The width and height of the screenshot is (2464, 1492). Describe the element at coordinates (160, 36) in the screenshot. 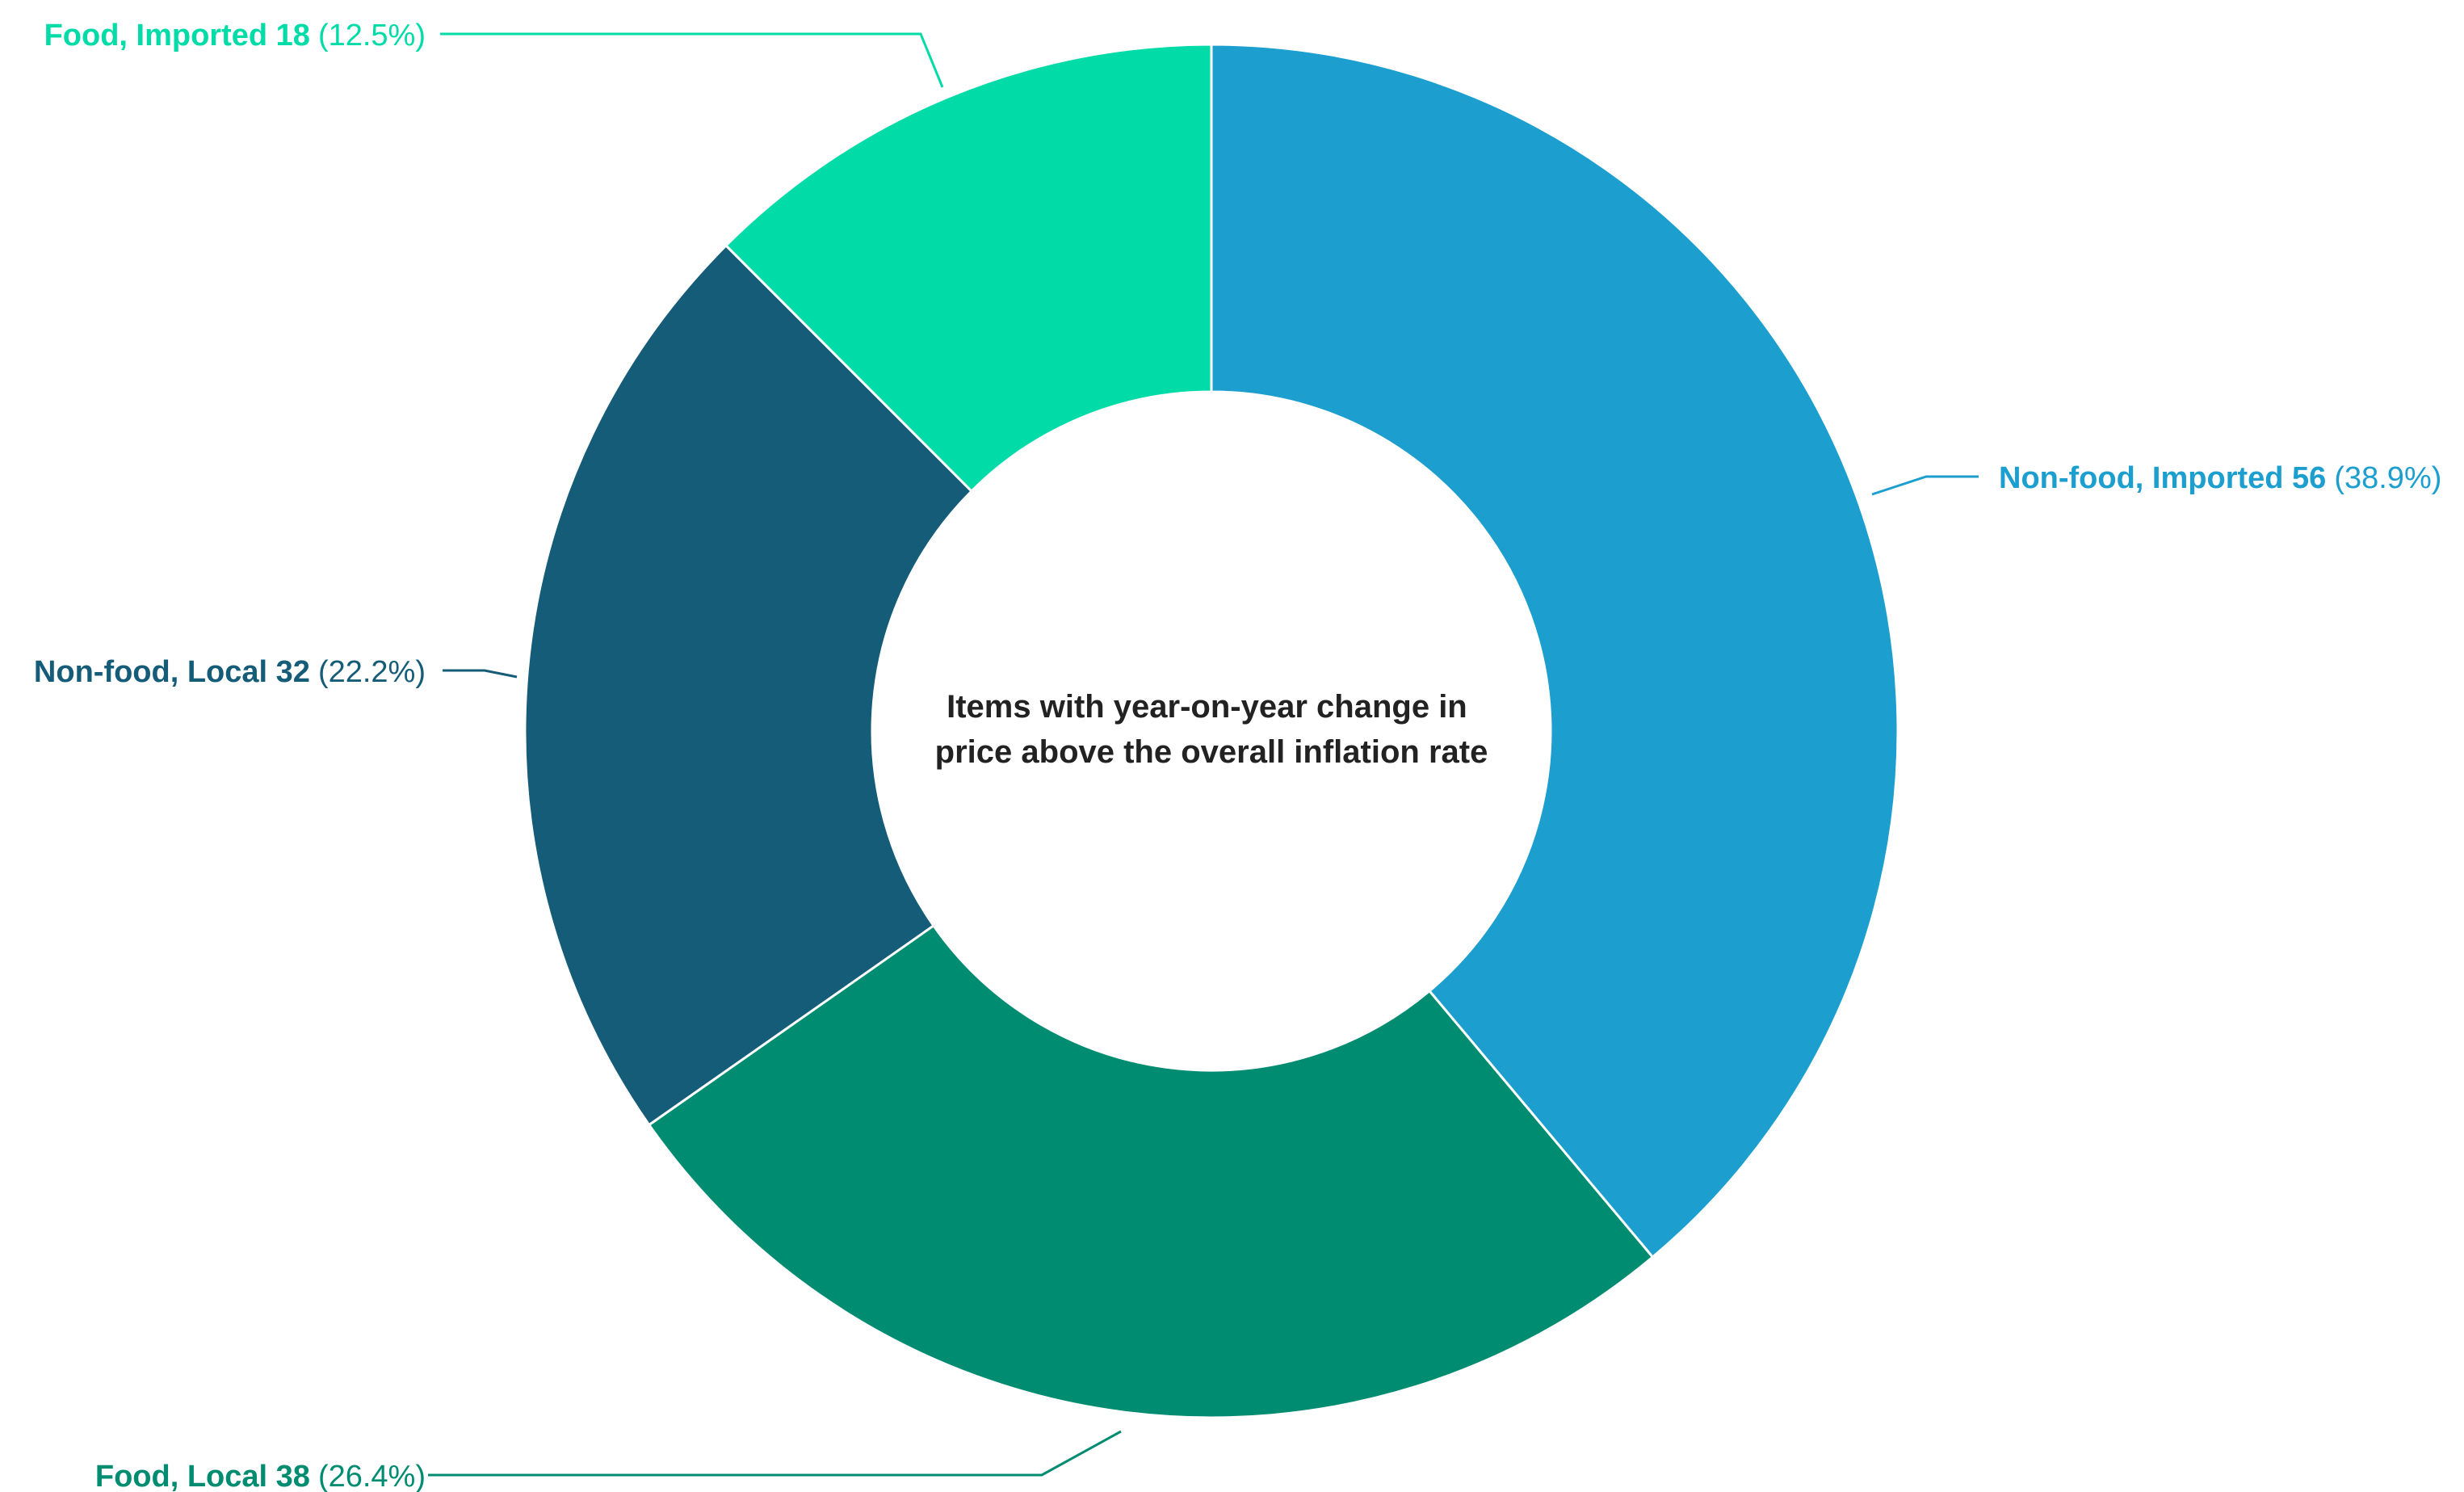

I see `slice-label-name: Food, Imported` at that location.